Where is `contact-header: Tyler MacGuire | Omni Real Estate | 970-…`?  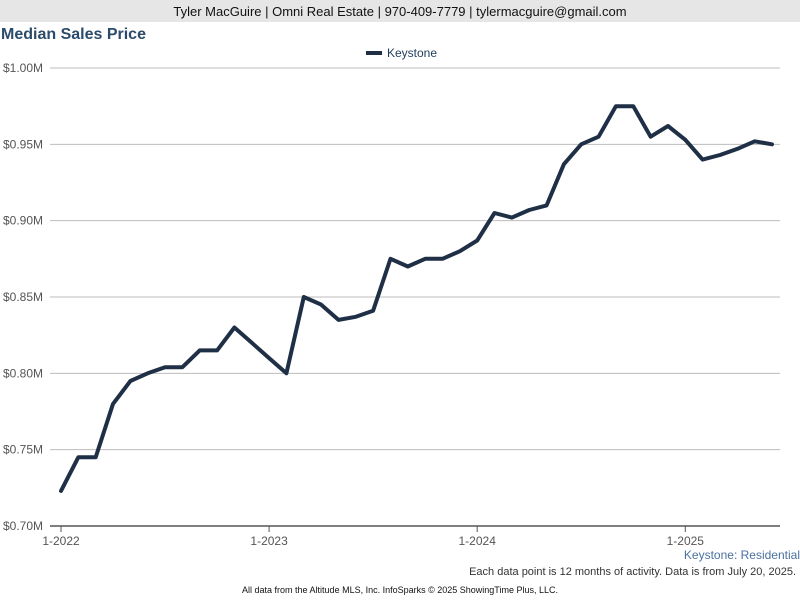 contact-header: Tyler MacGuire | Omni Real Estate | 970-… is located at coordinates (400, 11).